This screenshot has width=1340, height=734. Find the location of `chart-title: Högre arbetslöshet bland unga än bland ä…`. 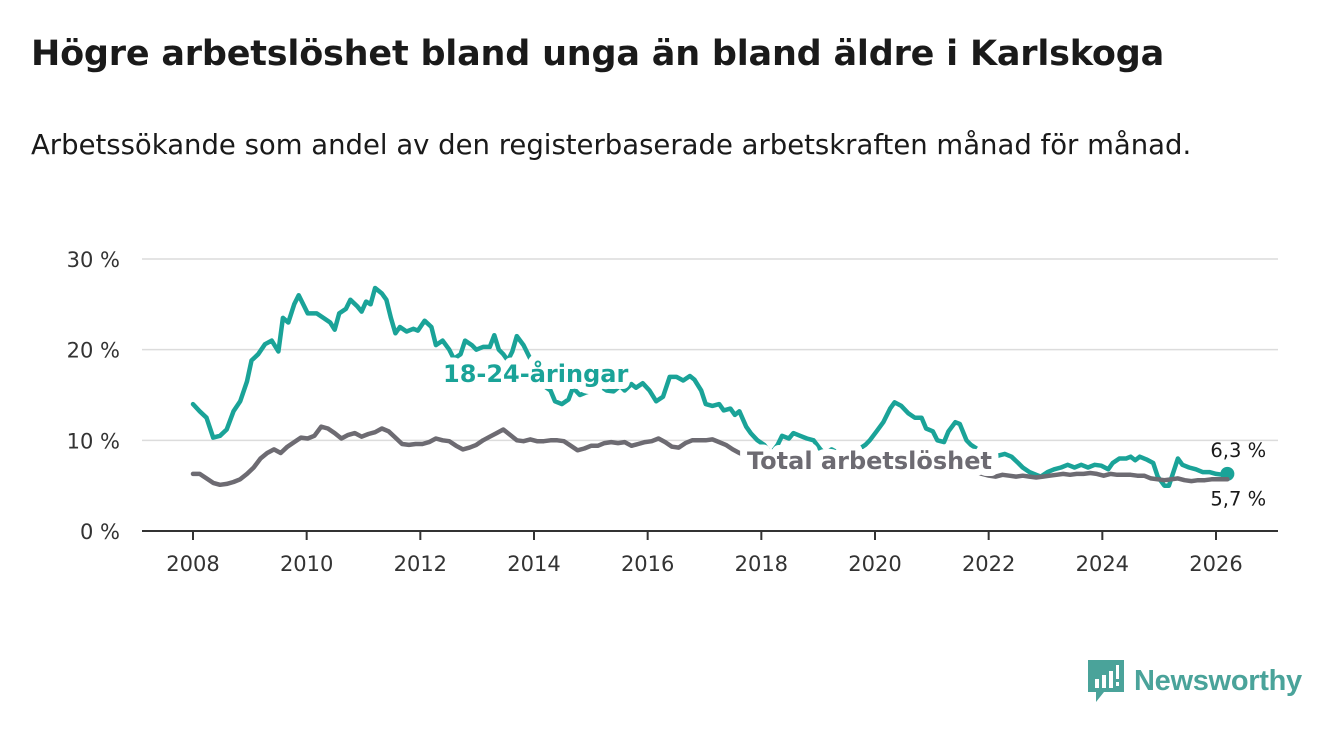

chart-title: Högre arbetslöshet bland unga än bland ä… is located at coordinates (598, 54).